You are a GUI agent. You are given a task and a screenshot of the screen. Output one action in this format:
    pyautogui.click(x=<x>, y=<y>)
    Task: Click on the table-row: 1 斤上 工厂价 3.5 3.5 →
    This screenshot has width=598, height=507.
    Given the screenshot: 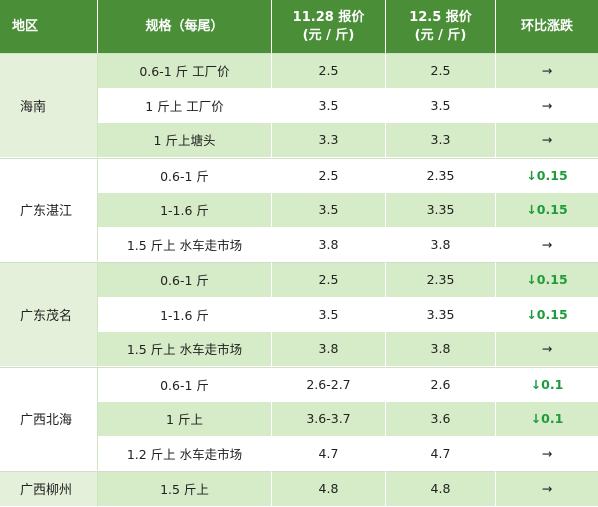 What is the action you would take?
    pyautogui.click(x=299, y=105)
    